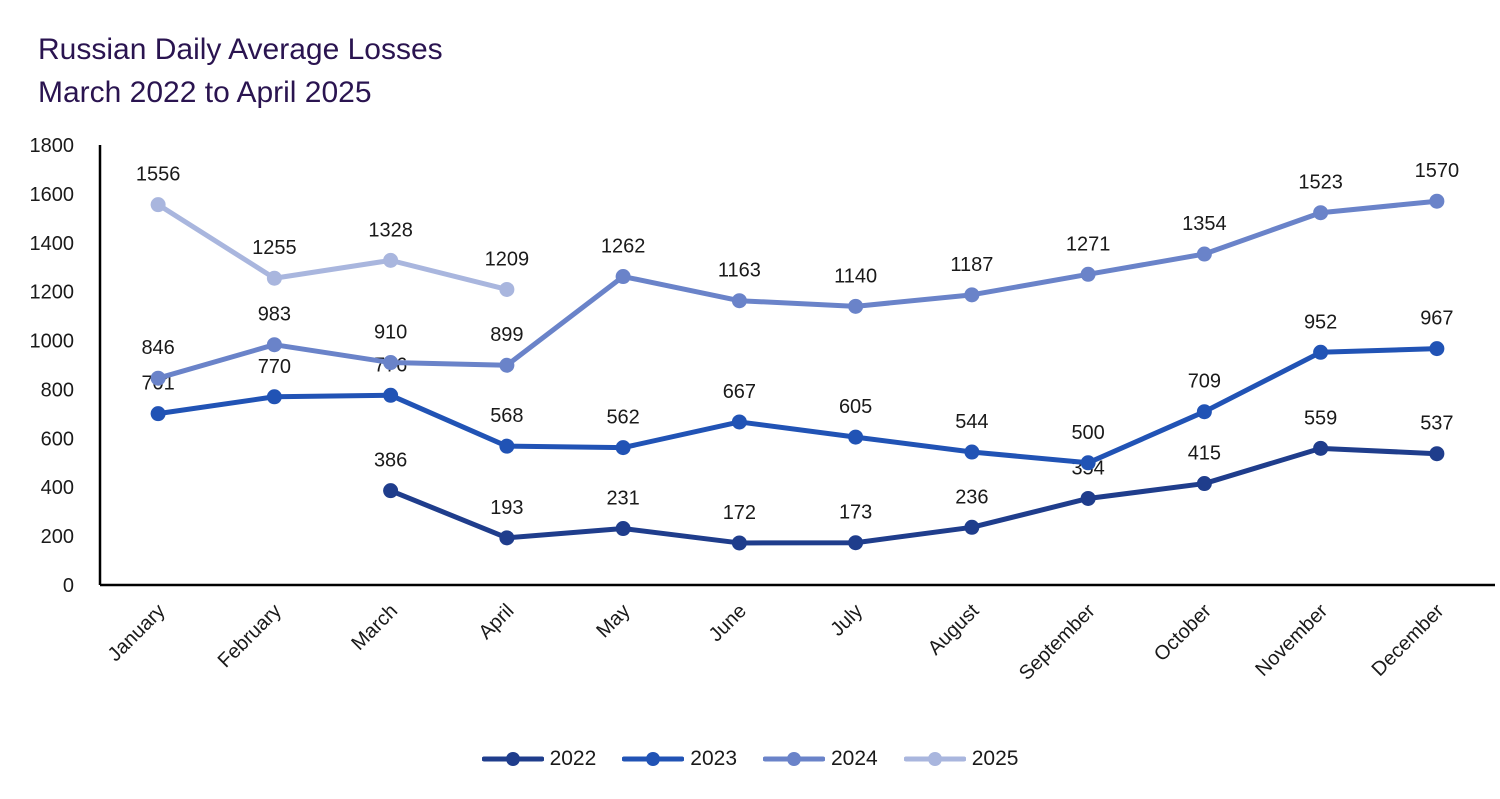  What do you see at coordinates (332, 247) in the screenshot?
I see `series-line-2025` at bounding box center [332, 247].